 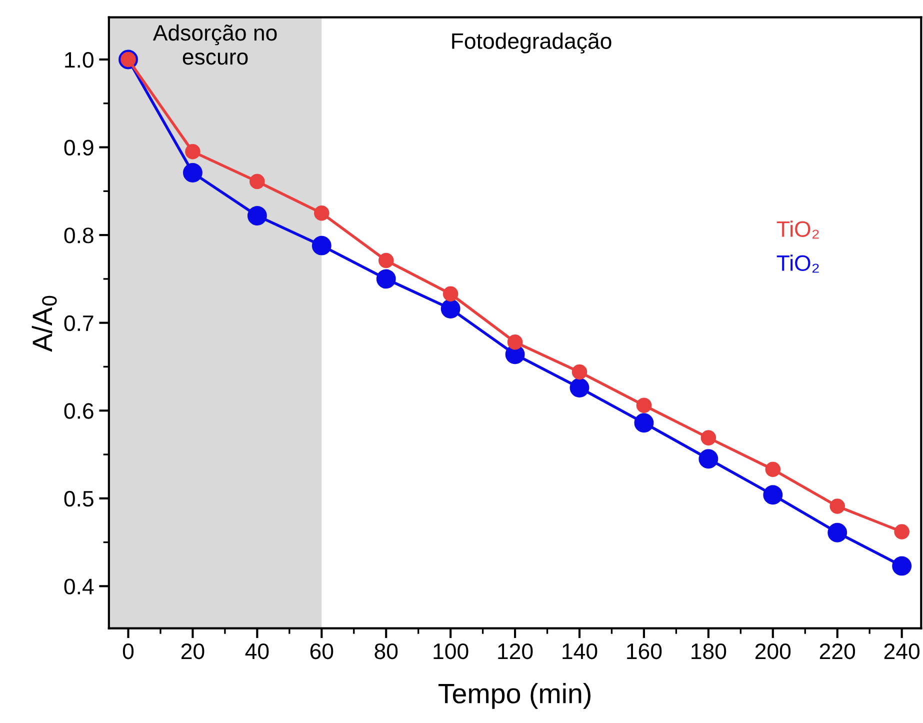 I want to click on annotation: Fotodegradação, so click(x=532, y=43).